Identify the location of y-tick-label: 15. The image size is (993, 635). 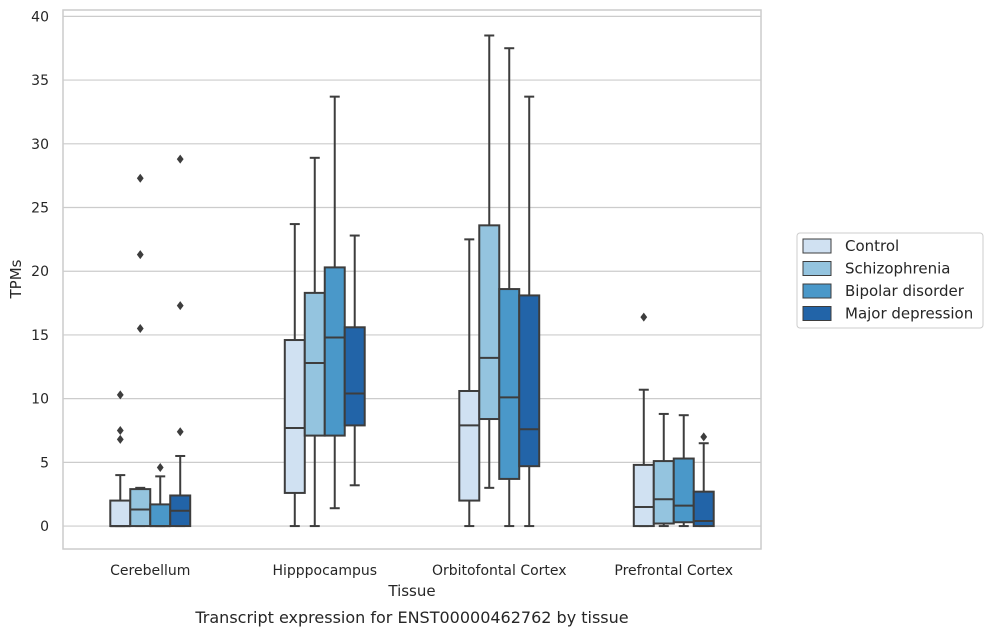
(40, 336).